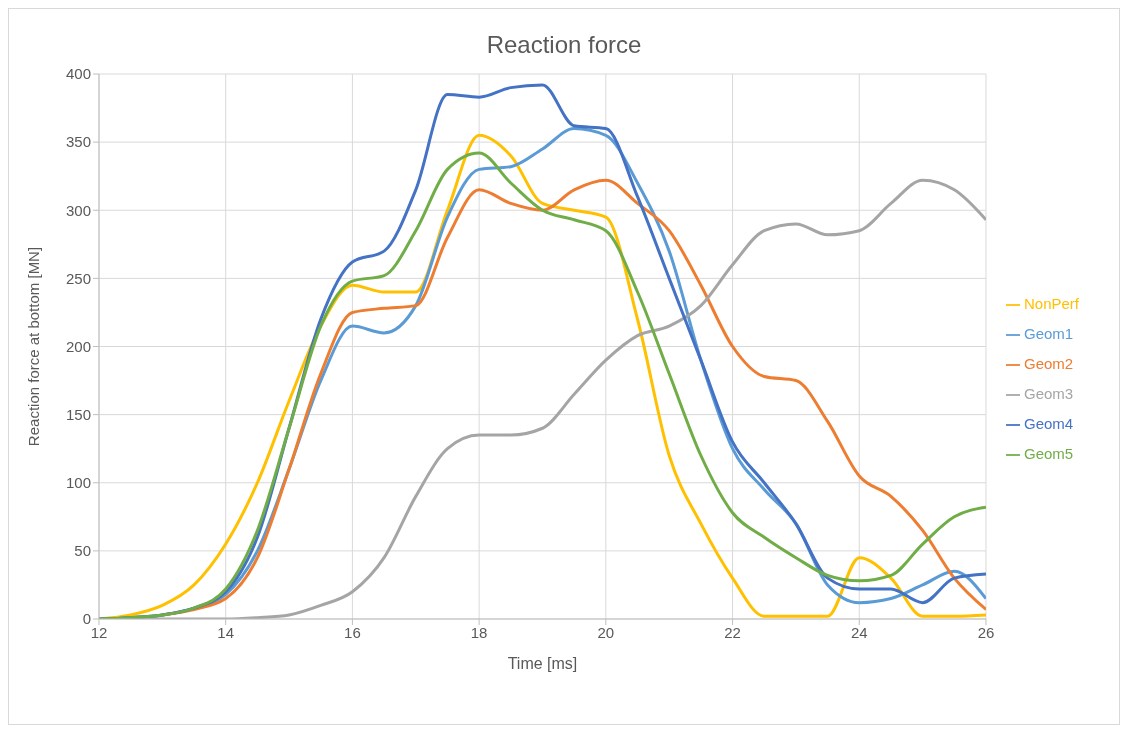 The height and width of the screenshot is (733, 1130). What do you see at coordinates (78, 346) in the screenshot?
I see `y-tick-label: 200` at bounding box center [78, 346].